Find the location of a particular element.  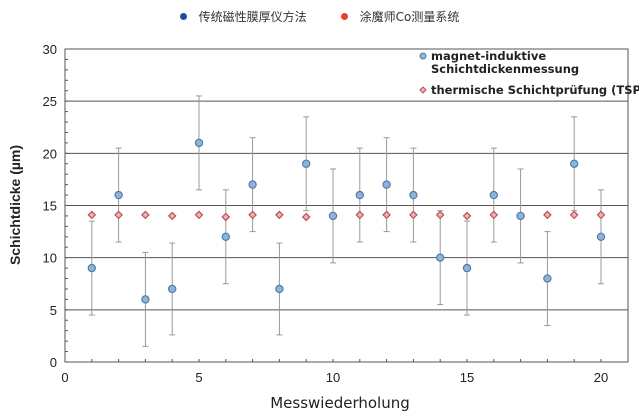

x-tick-label: 10 is located at coordinates (333, 377).